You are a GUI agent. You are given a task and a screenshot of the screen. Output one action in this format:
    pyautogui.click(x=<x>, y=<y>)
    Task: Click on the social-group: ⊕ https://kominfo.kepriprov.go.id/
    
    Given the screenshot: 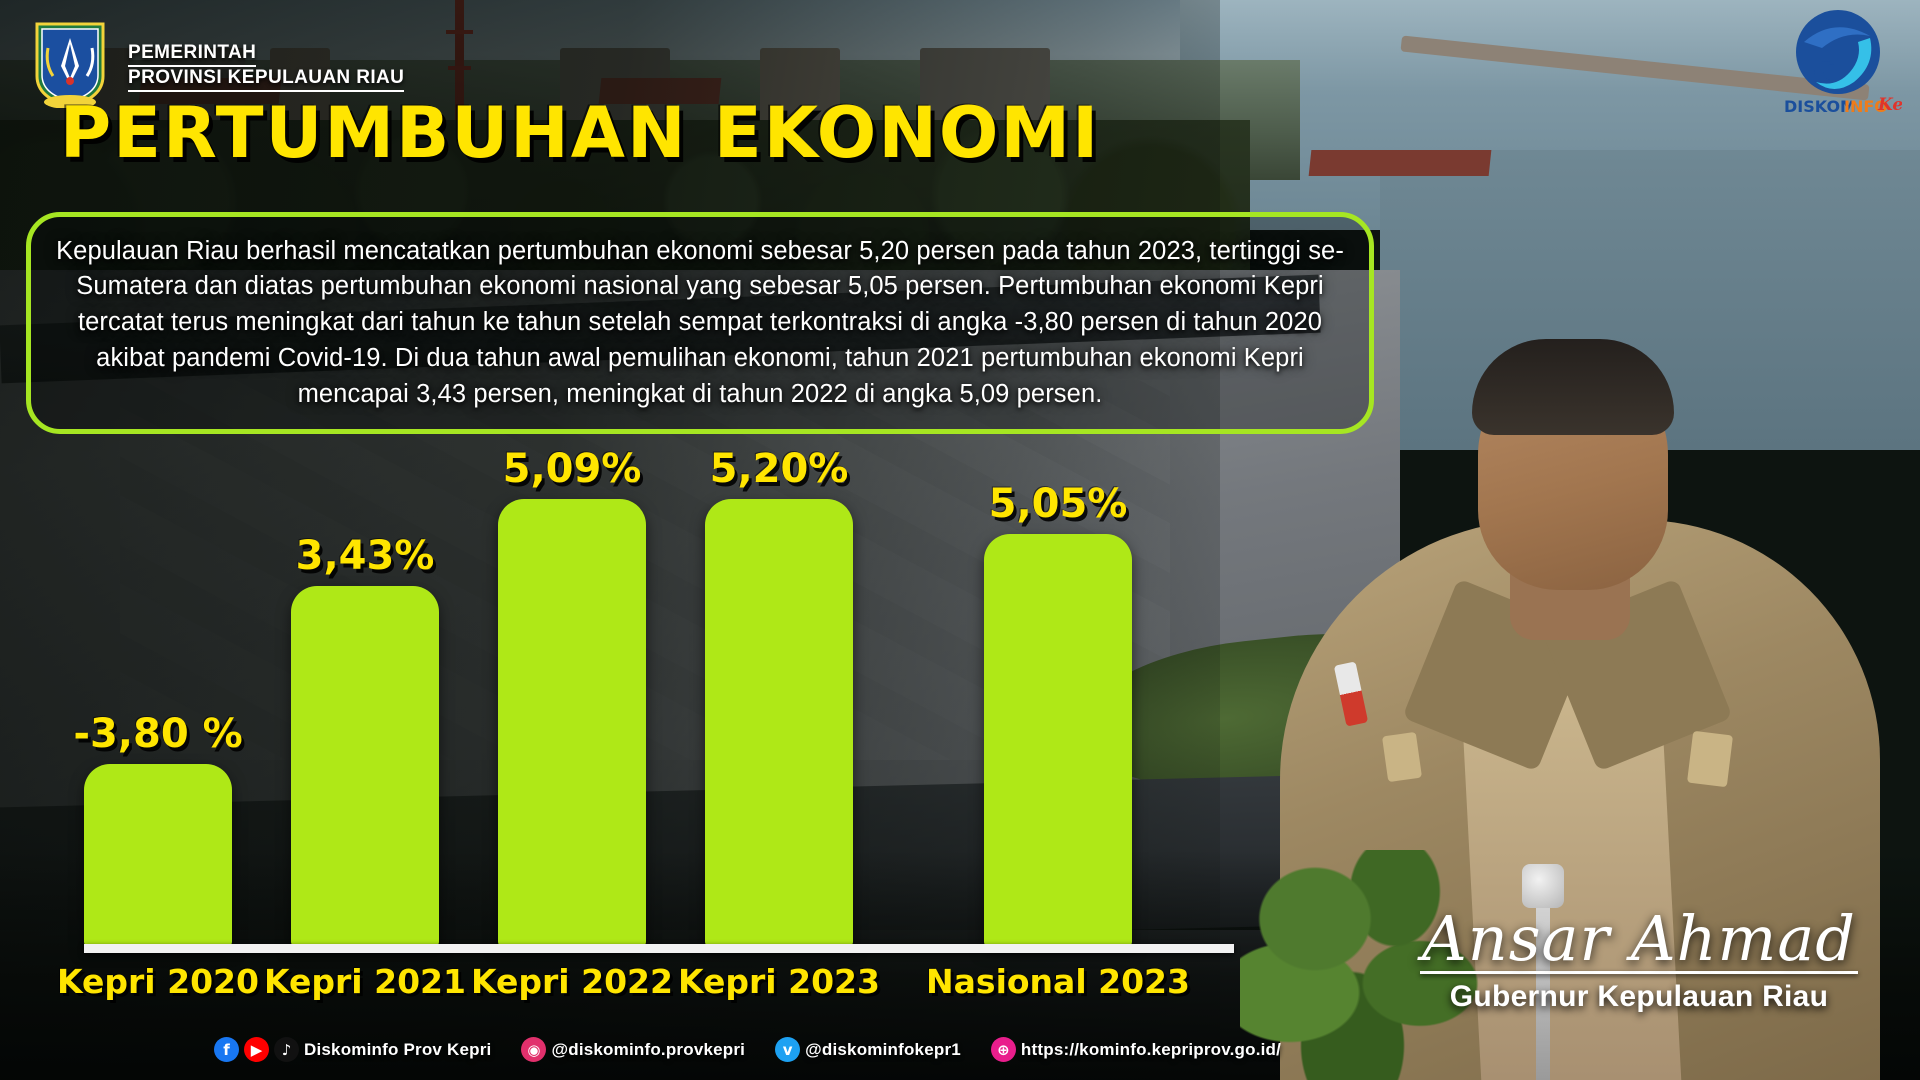 What is the action you would take?
    pyautogui.click(x=1136, y=1049)
    